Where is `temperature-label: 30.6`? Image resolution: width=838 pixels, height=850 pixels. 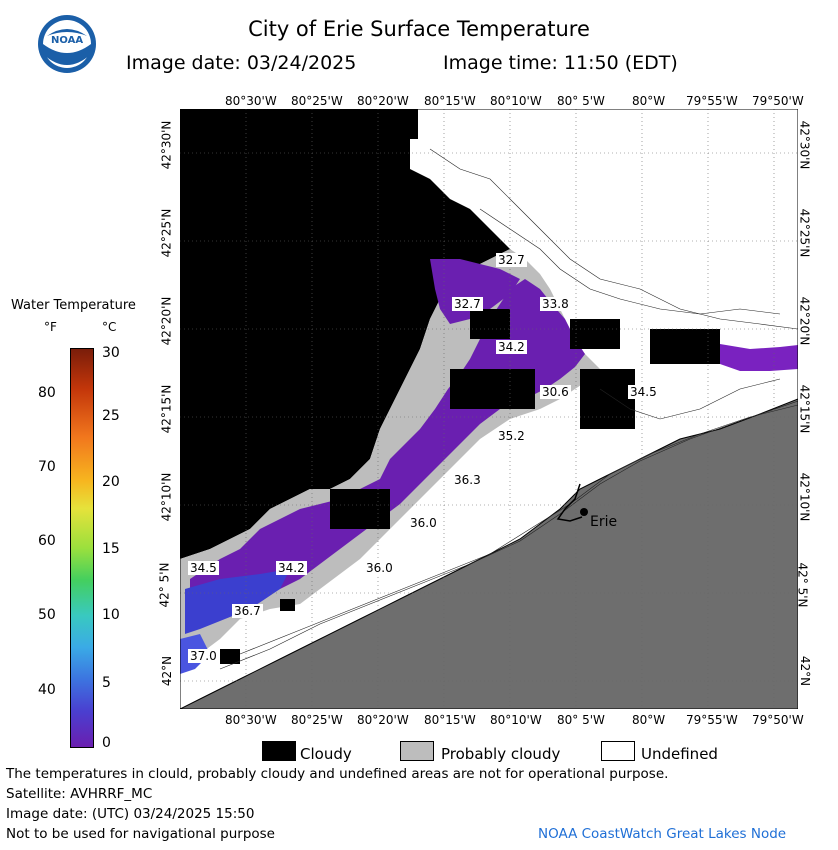
temperature-label: 30.6 is located at coordinates (555, 392).